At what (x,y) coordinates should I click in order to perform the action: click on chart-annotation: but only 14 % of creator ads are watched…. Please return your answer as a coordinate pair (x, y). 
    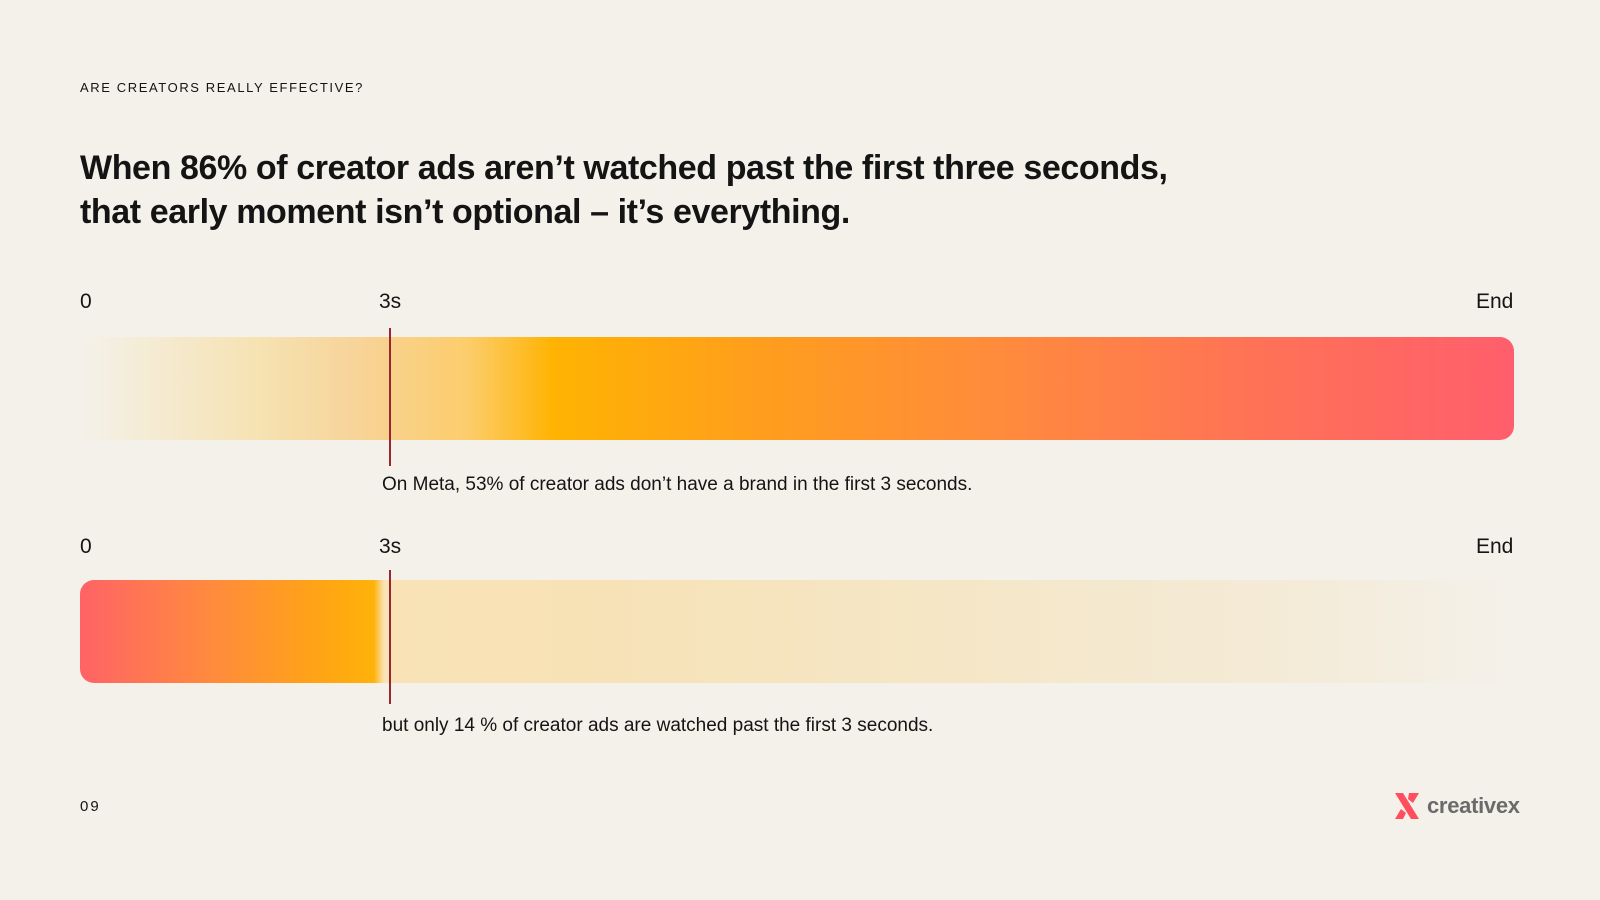
    Looking at the image, I should click on (658, 725).